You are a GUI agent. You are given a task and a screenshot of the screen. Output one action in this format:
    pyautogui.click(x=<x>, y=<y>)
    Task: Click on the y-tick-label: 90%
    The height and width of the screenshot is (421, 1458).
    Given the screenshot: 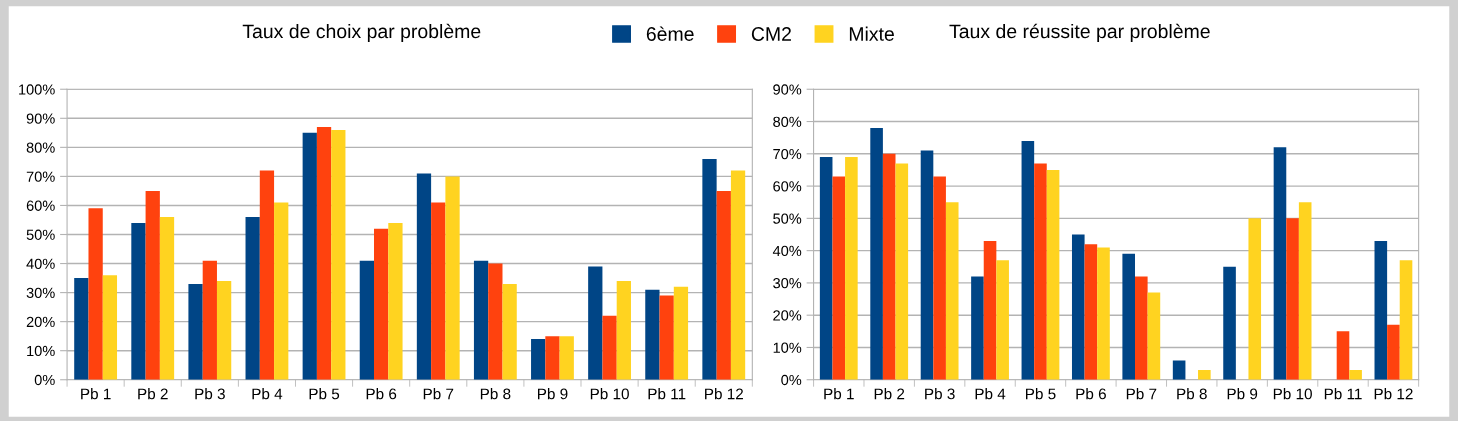 What is the action you would take?
    pyautogui.click(x=787, y=89)
    